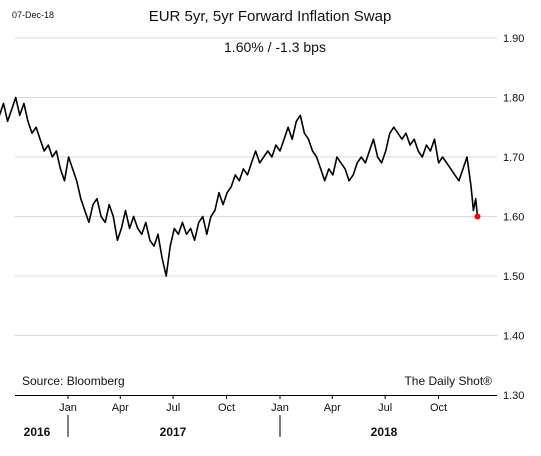 Image resolution: width=541 pixels, height=456 pixels. What do you see at coordinates (384, 432) in the screenshot?
I see `year-label: 2018` at bounding box center [384, 432].